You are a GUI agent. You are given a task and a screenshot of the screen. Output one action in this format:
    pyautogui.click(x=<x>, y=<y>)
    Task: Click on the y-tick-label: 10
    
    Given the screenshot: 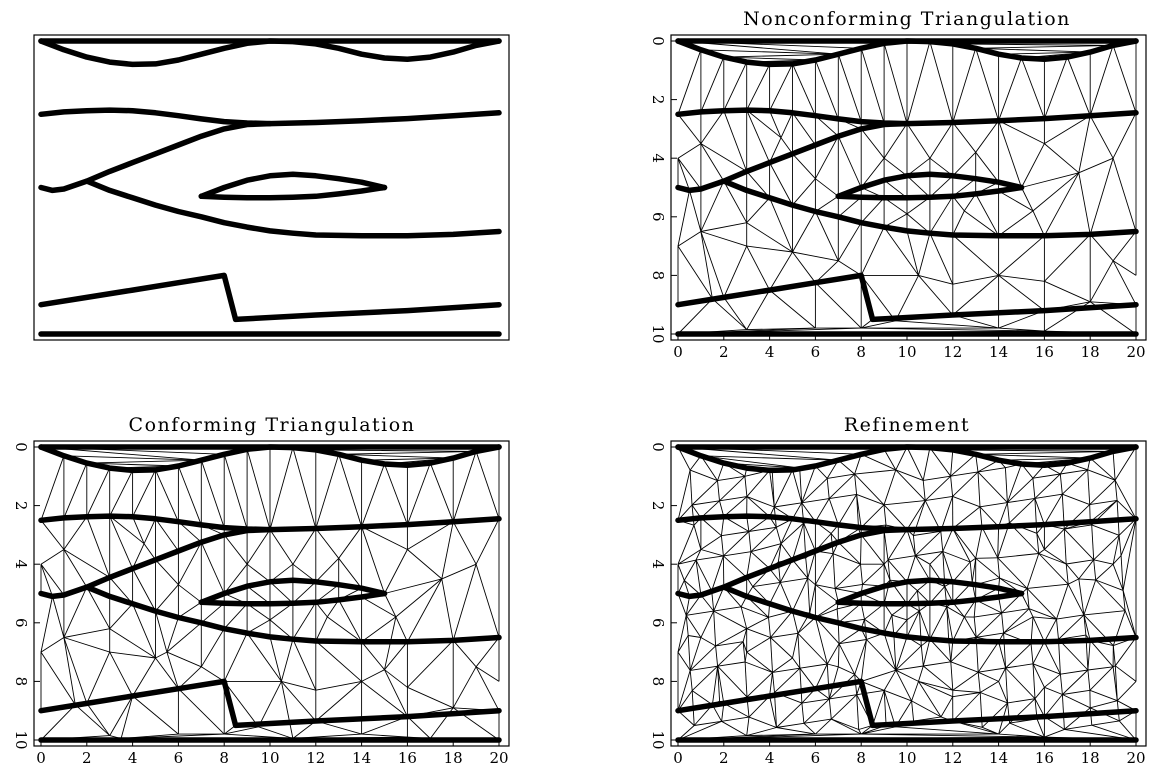 What is the action you would take?
    pyautogui.click(x=21, y=739)
    